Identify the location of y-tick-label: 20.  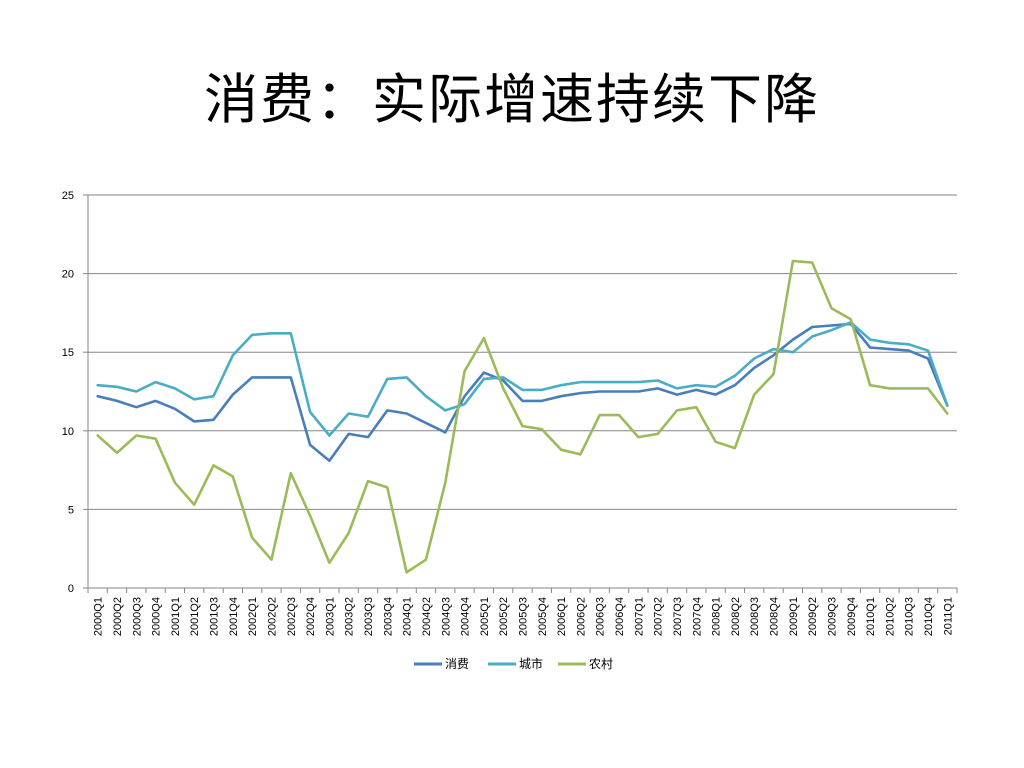
(68, 275).